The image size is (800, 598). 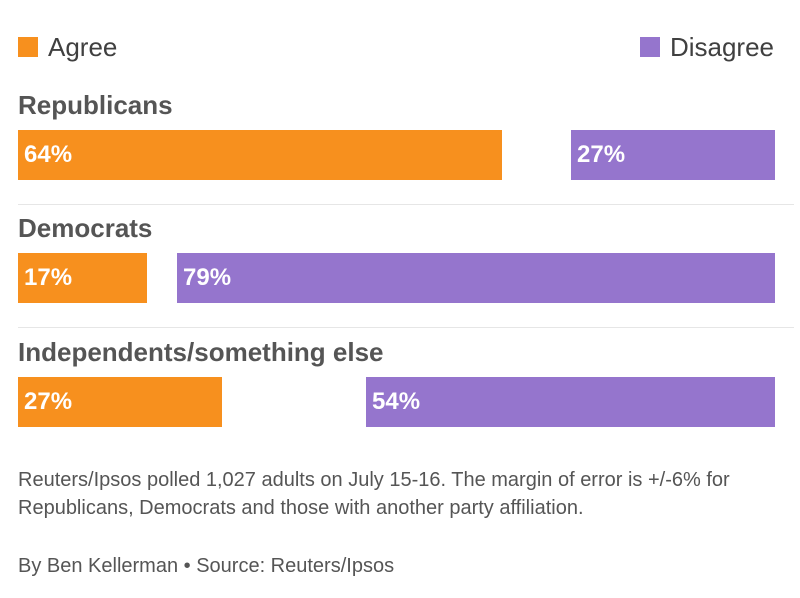 What do you see at coordinates (28, 47) in the screenshot?
I see `legend-agree-swatch` at bounding box center [28, 47].